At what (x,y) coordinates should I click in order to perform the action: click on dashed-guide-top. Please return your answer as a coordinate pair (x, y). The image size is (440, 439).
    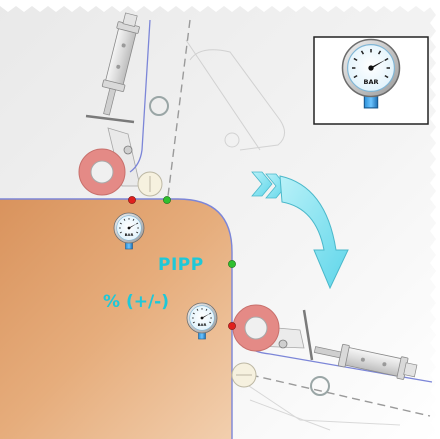
    Looking at the image, I should click on (179, 108).